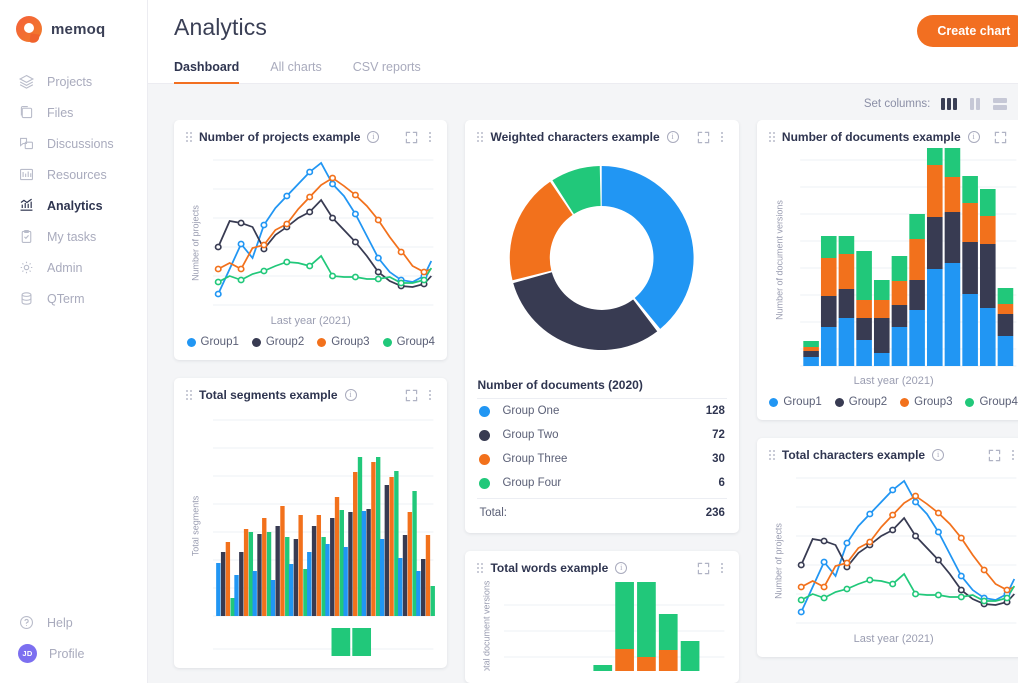  What do you see at coordinates (485, 459) in the screenshot?
I see `legend-dot-group-three` at bounding box center [485, 459].